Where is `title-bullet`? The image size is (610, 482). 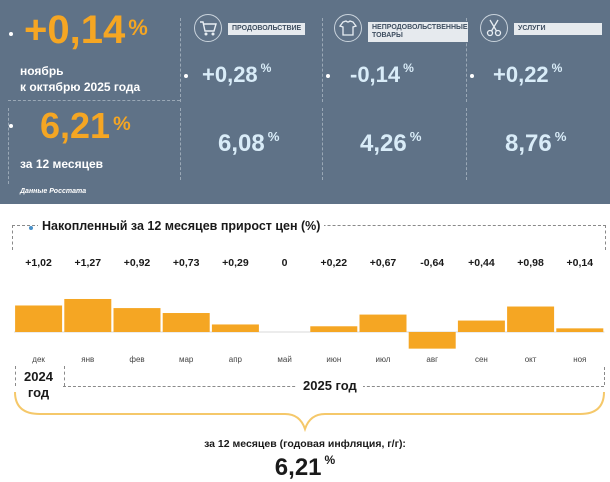 title-bullet is located at coordinates (31, 228).